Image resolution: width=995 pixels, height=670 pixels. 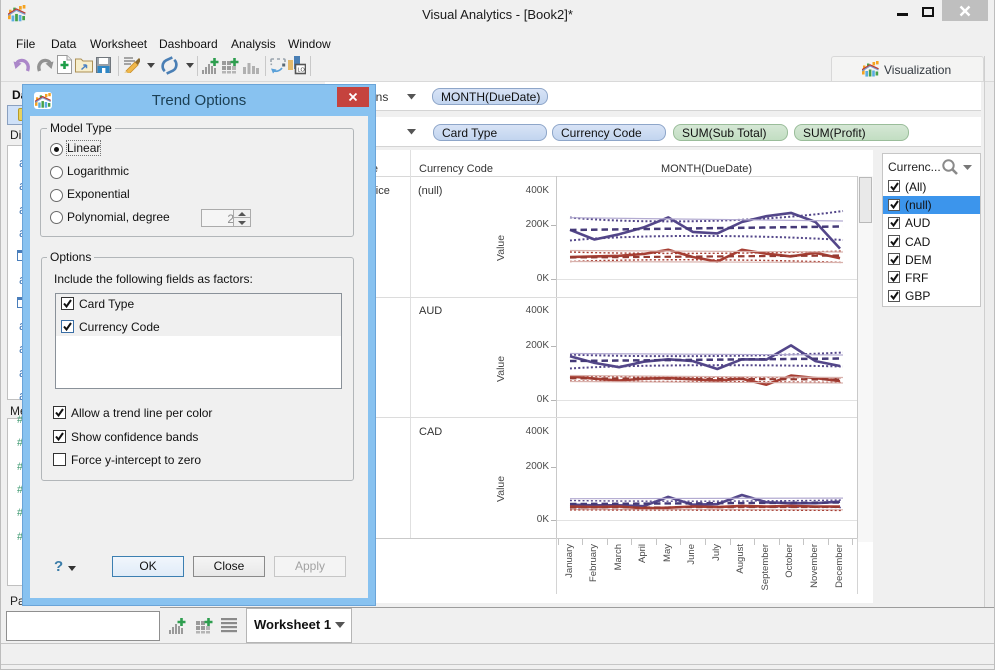 I want to click on svg-text: LO, so click(x=302, y=71).